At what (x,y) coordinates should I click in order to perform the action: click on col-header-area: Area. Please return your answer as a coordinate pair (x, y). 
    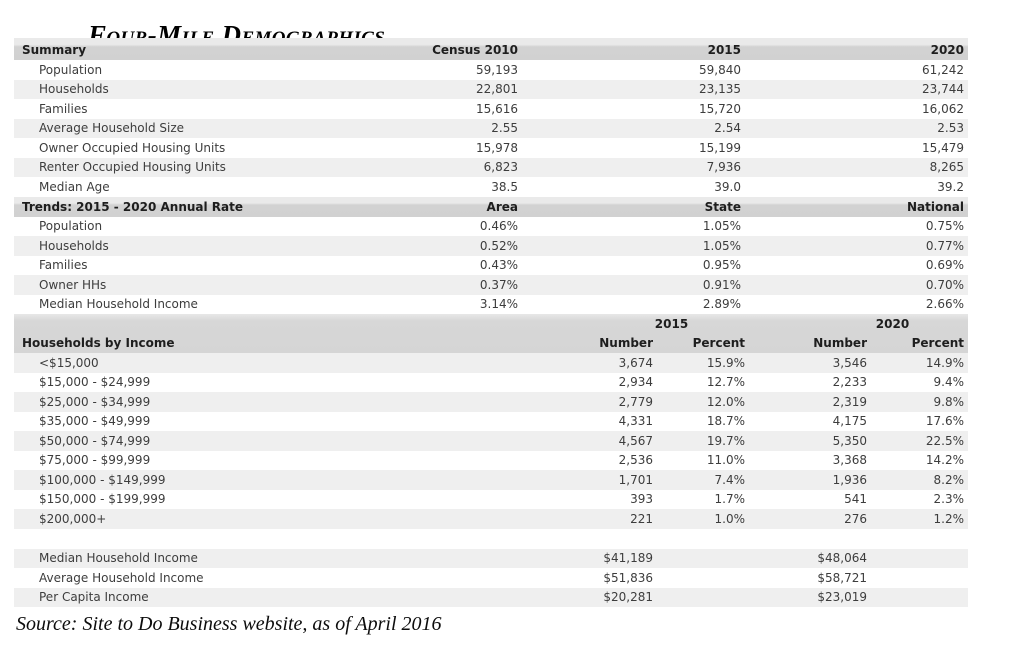
    Looking at the image, I should click on (502, 206).